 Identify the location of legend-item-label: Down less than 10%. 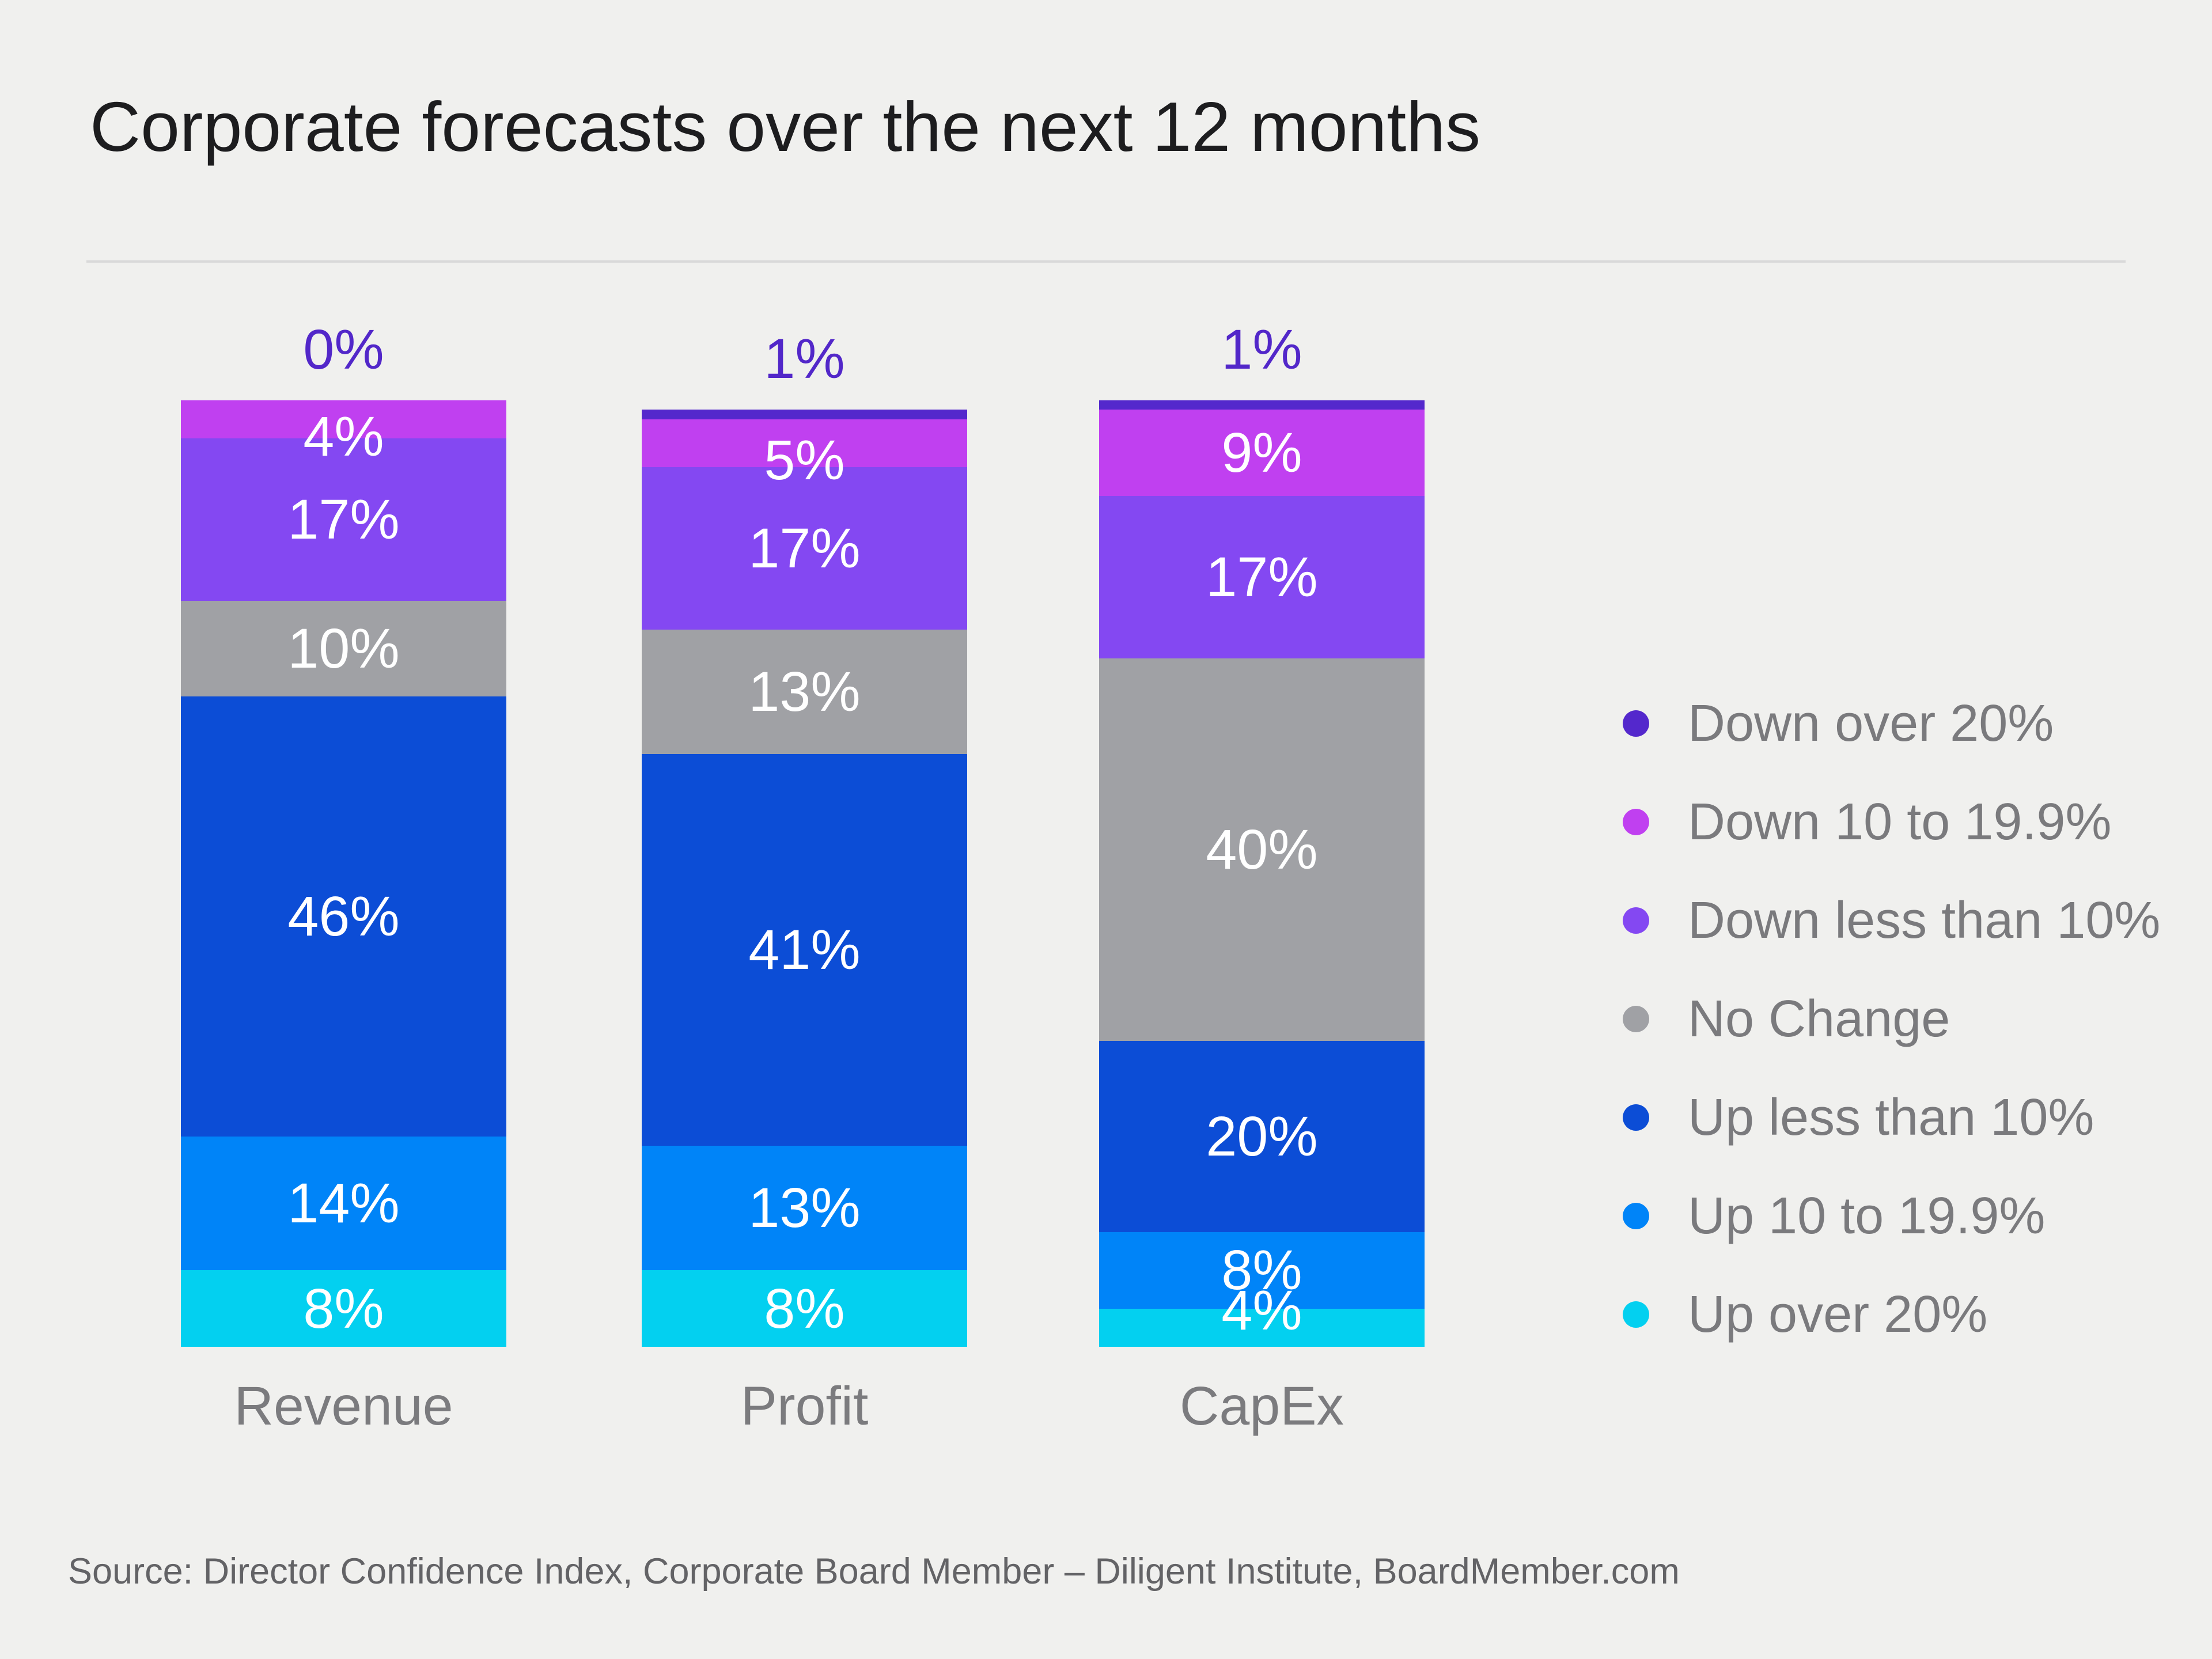
(1924, 920).